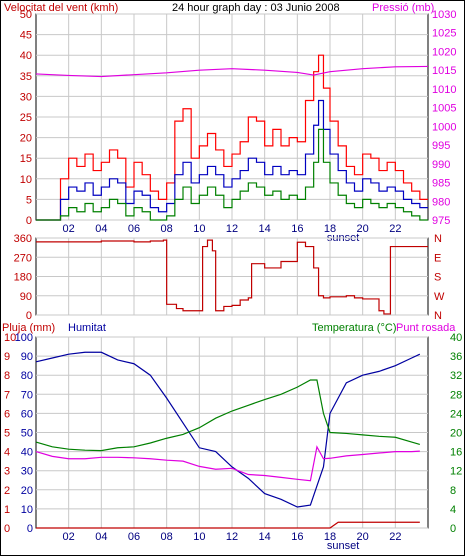 Image resolution: width=465 pixels, height=556 pixels. I want to click on y-tick-label: 1010, so click(444, 90).